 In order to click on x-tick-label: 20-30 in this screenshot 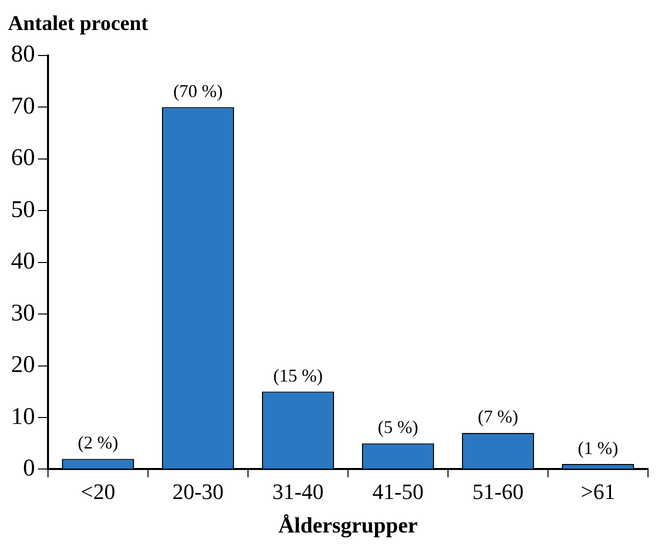, I will do `click(198, 491)`.